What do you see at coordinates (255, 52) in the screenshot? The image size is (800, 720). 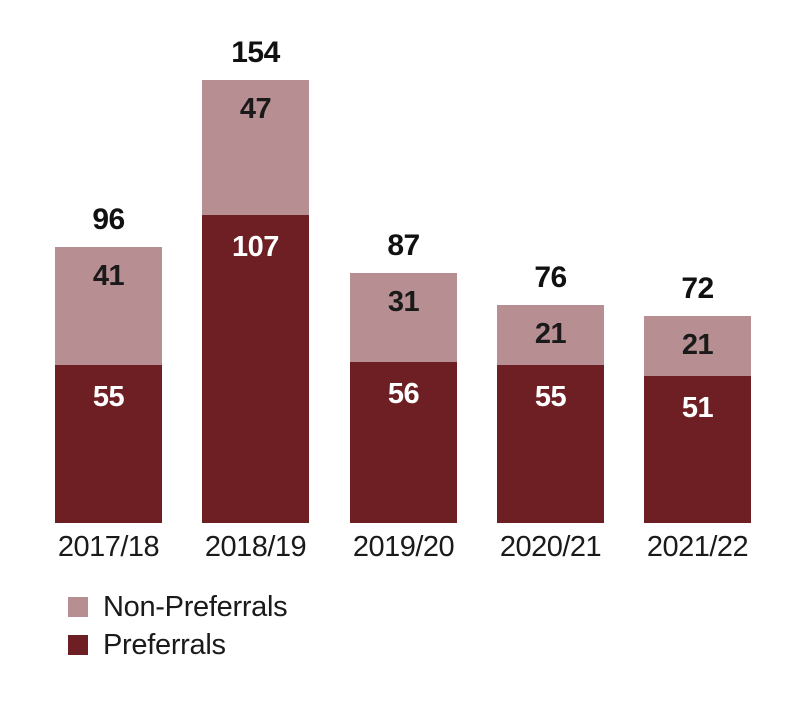 I see `total-label: 154` at bounding box center [255, 52].